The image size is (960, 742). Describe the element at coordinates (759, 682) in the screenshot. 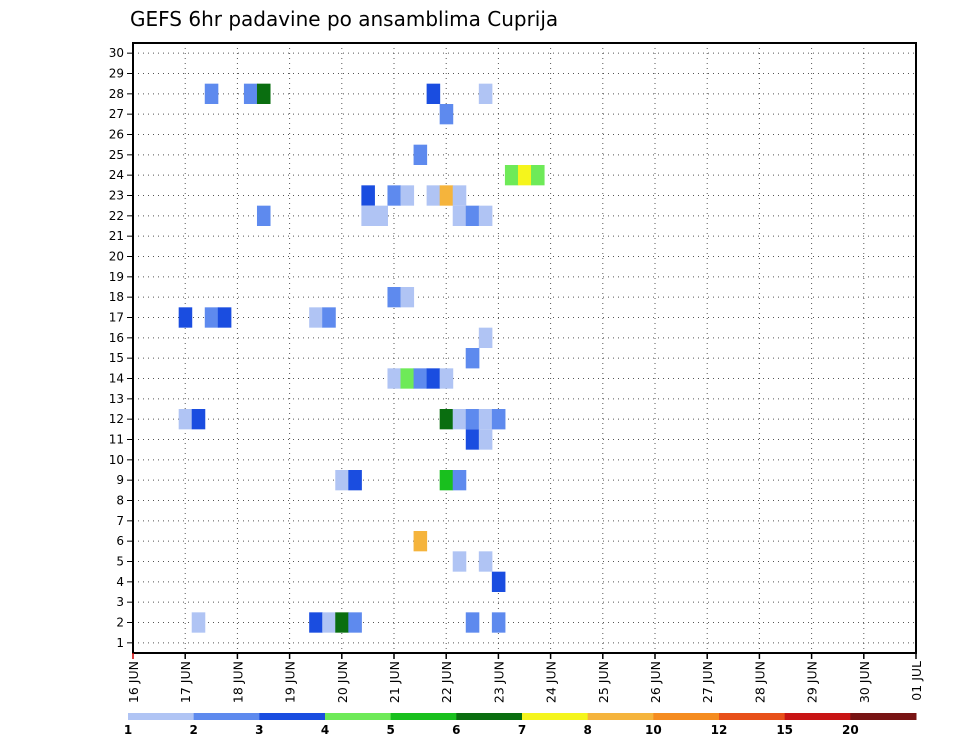

I see `x-tick-label: 28 JUN` at that location.